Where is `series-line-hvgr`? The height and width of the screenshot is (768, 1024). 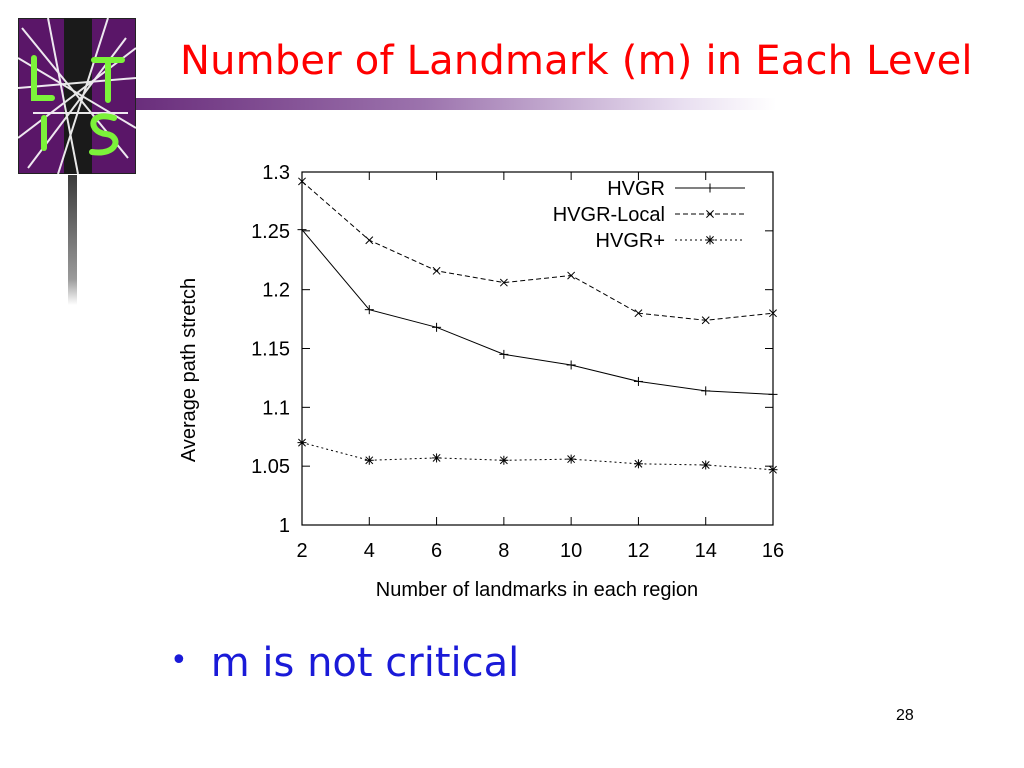
series-line-hvgr is located at coordinates (537, 312).